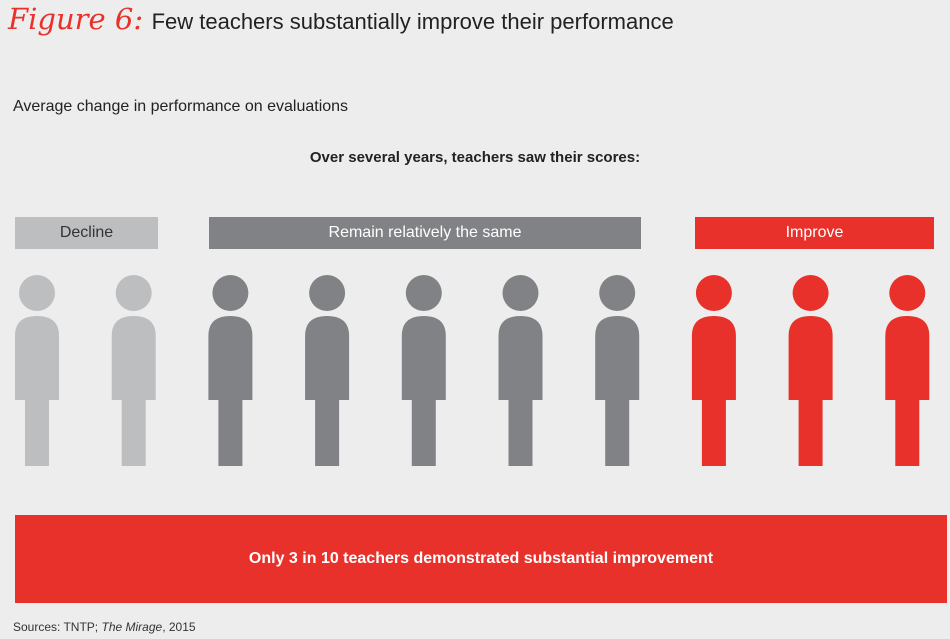  I want to click on category-label-same: Remain relatively the same, so click(425, 233).